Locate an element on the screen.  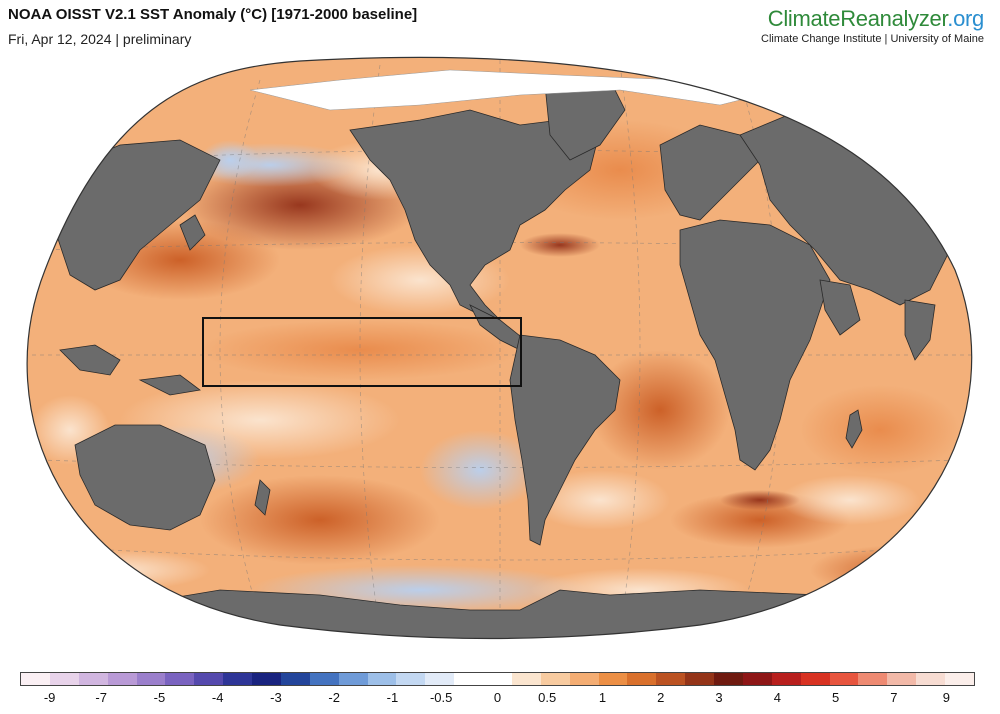
land-japan is located at coordinates (192, 232).